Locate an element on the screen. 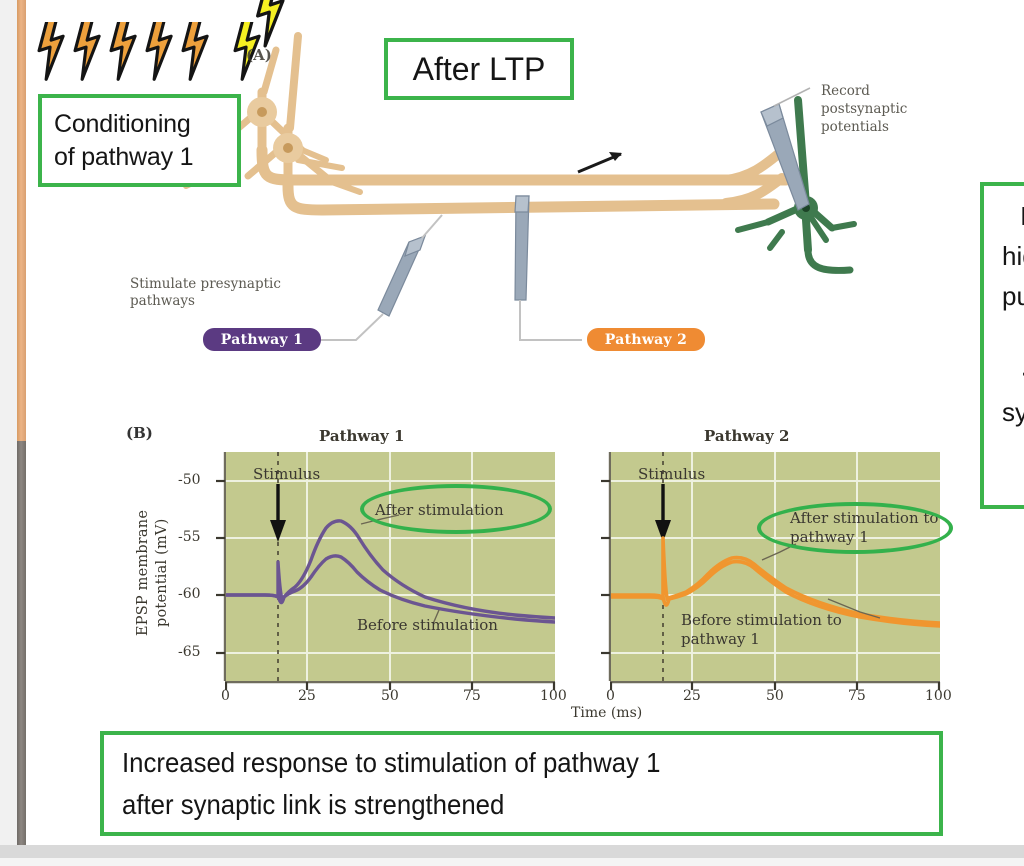  x1-tick-75: 75 is located at coordinates (472, 696).